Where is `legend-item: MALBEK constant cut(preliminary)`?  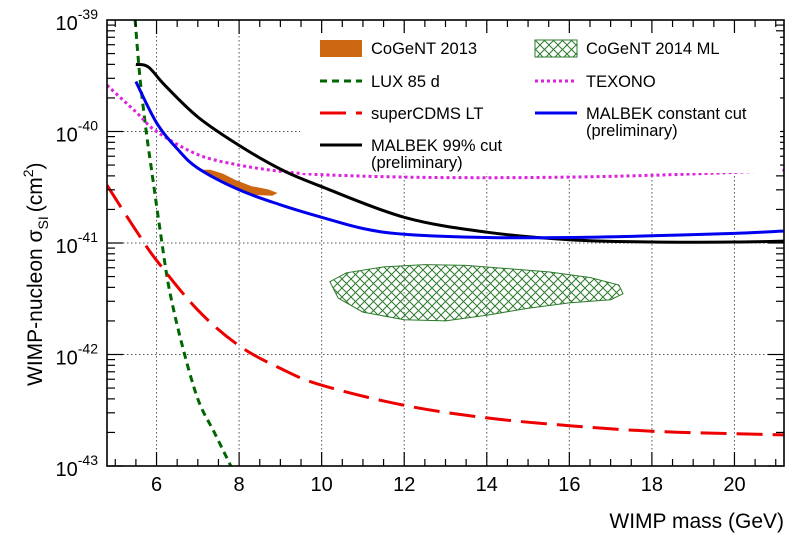 legend-item: MALBEK constant cut(preliminary) is located at coordinates (641, 122).